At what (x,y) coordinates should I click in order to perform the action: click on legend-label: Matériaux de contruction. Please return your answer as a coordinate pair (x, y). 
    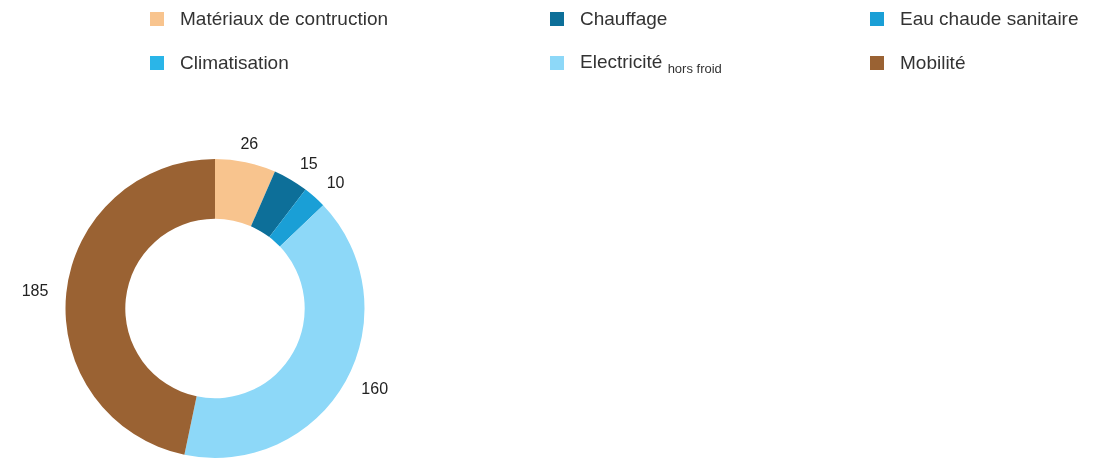
    Looking at the image, I should click on (284, 19).